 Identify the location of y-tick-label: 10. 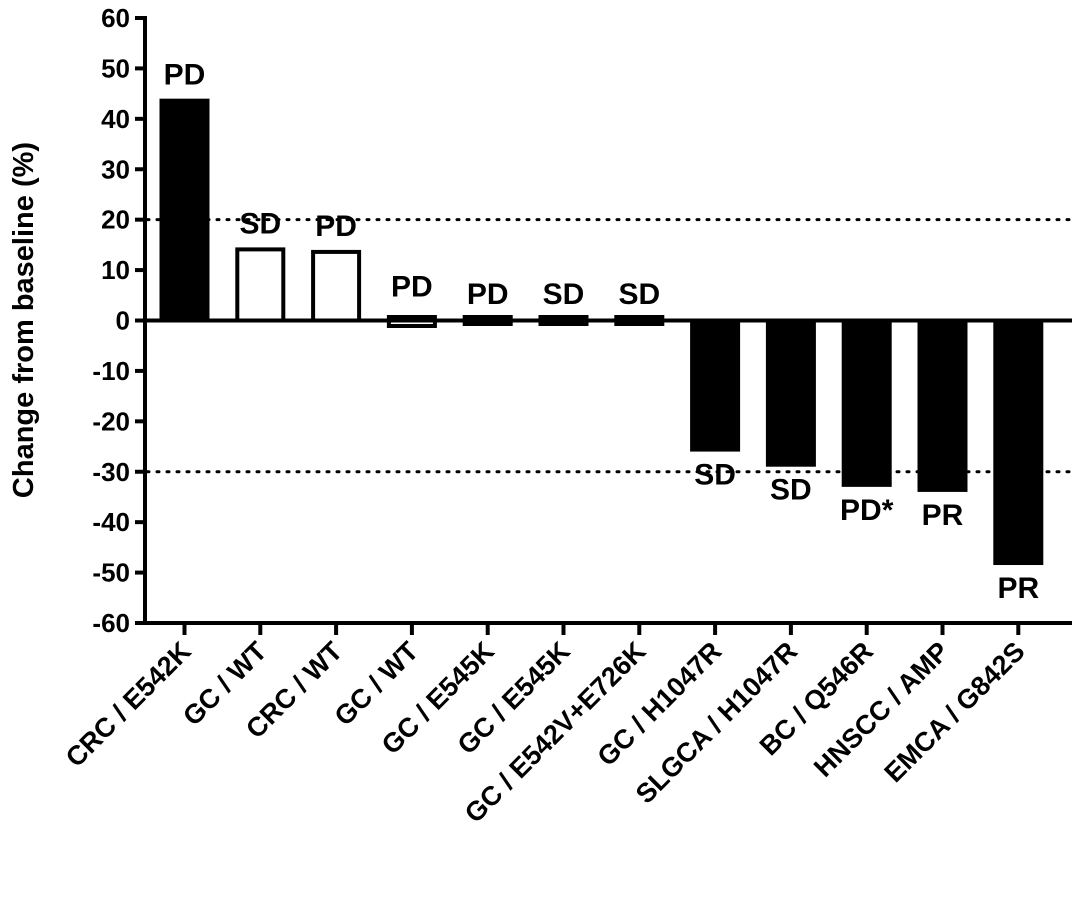
(115, 270).